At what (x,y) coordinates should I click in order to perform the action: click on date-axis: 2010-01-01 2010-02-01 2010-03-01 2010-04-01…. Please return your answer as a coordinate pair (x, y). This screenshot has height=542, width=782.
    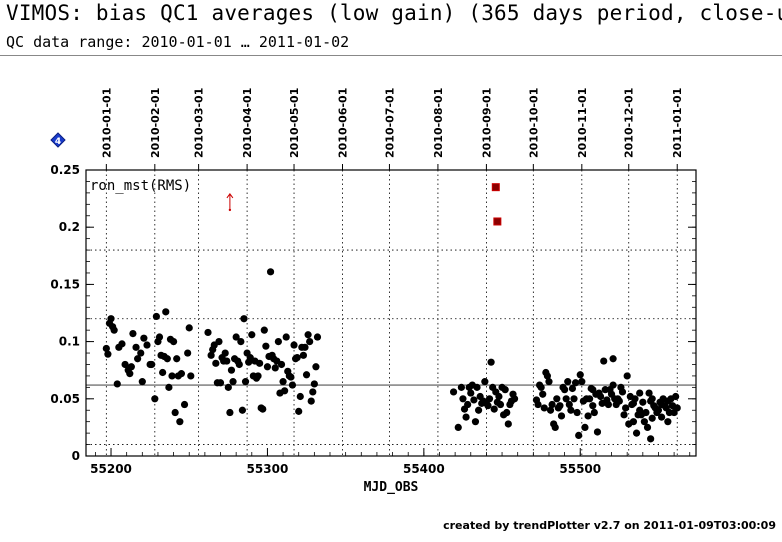
    Looking at the image, I should click on (392, 129).